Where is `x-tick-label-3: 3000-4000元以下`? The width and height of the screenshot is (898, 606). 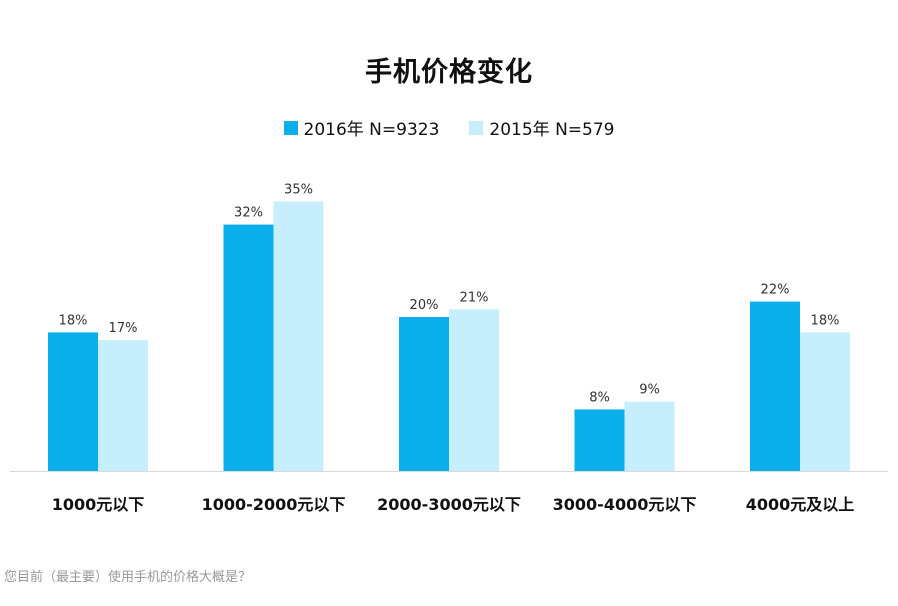 x-tick-label-3: 3000-4000元以下 is located at coordinates (625, 504).